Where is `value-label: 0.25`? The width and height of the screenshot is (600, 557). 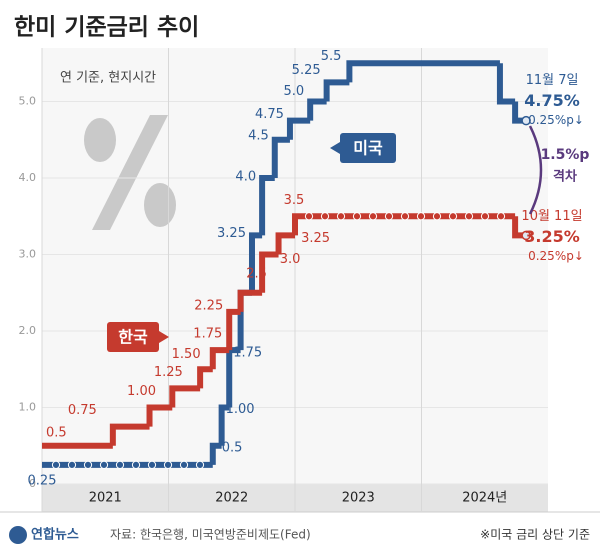
value-label: 0.25 is located at coordinates (42, 480).